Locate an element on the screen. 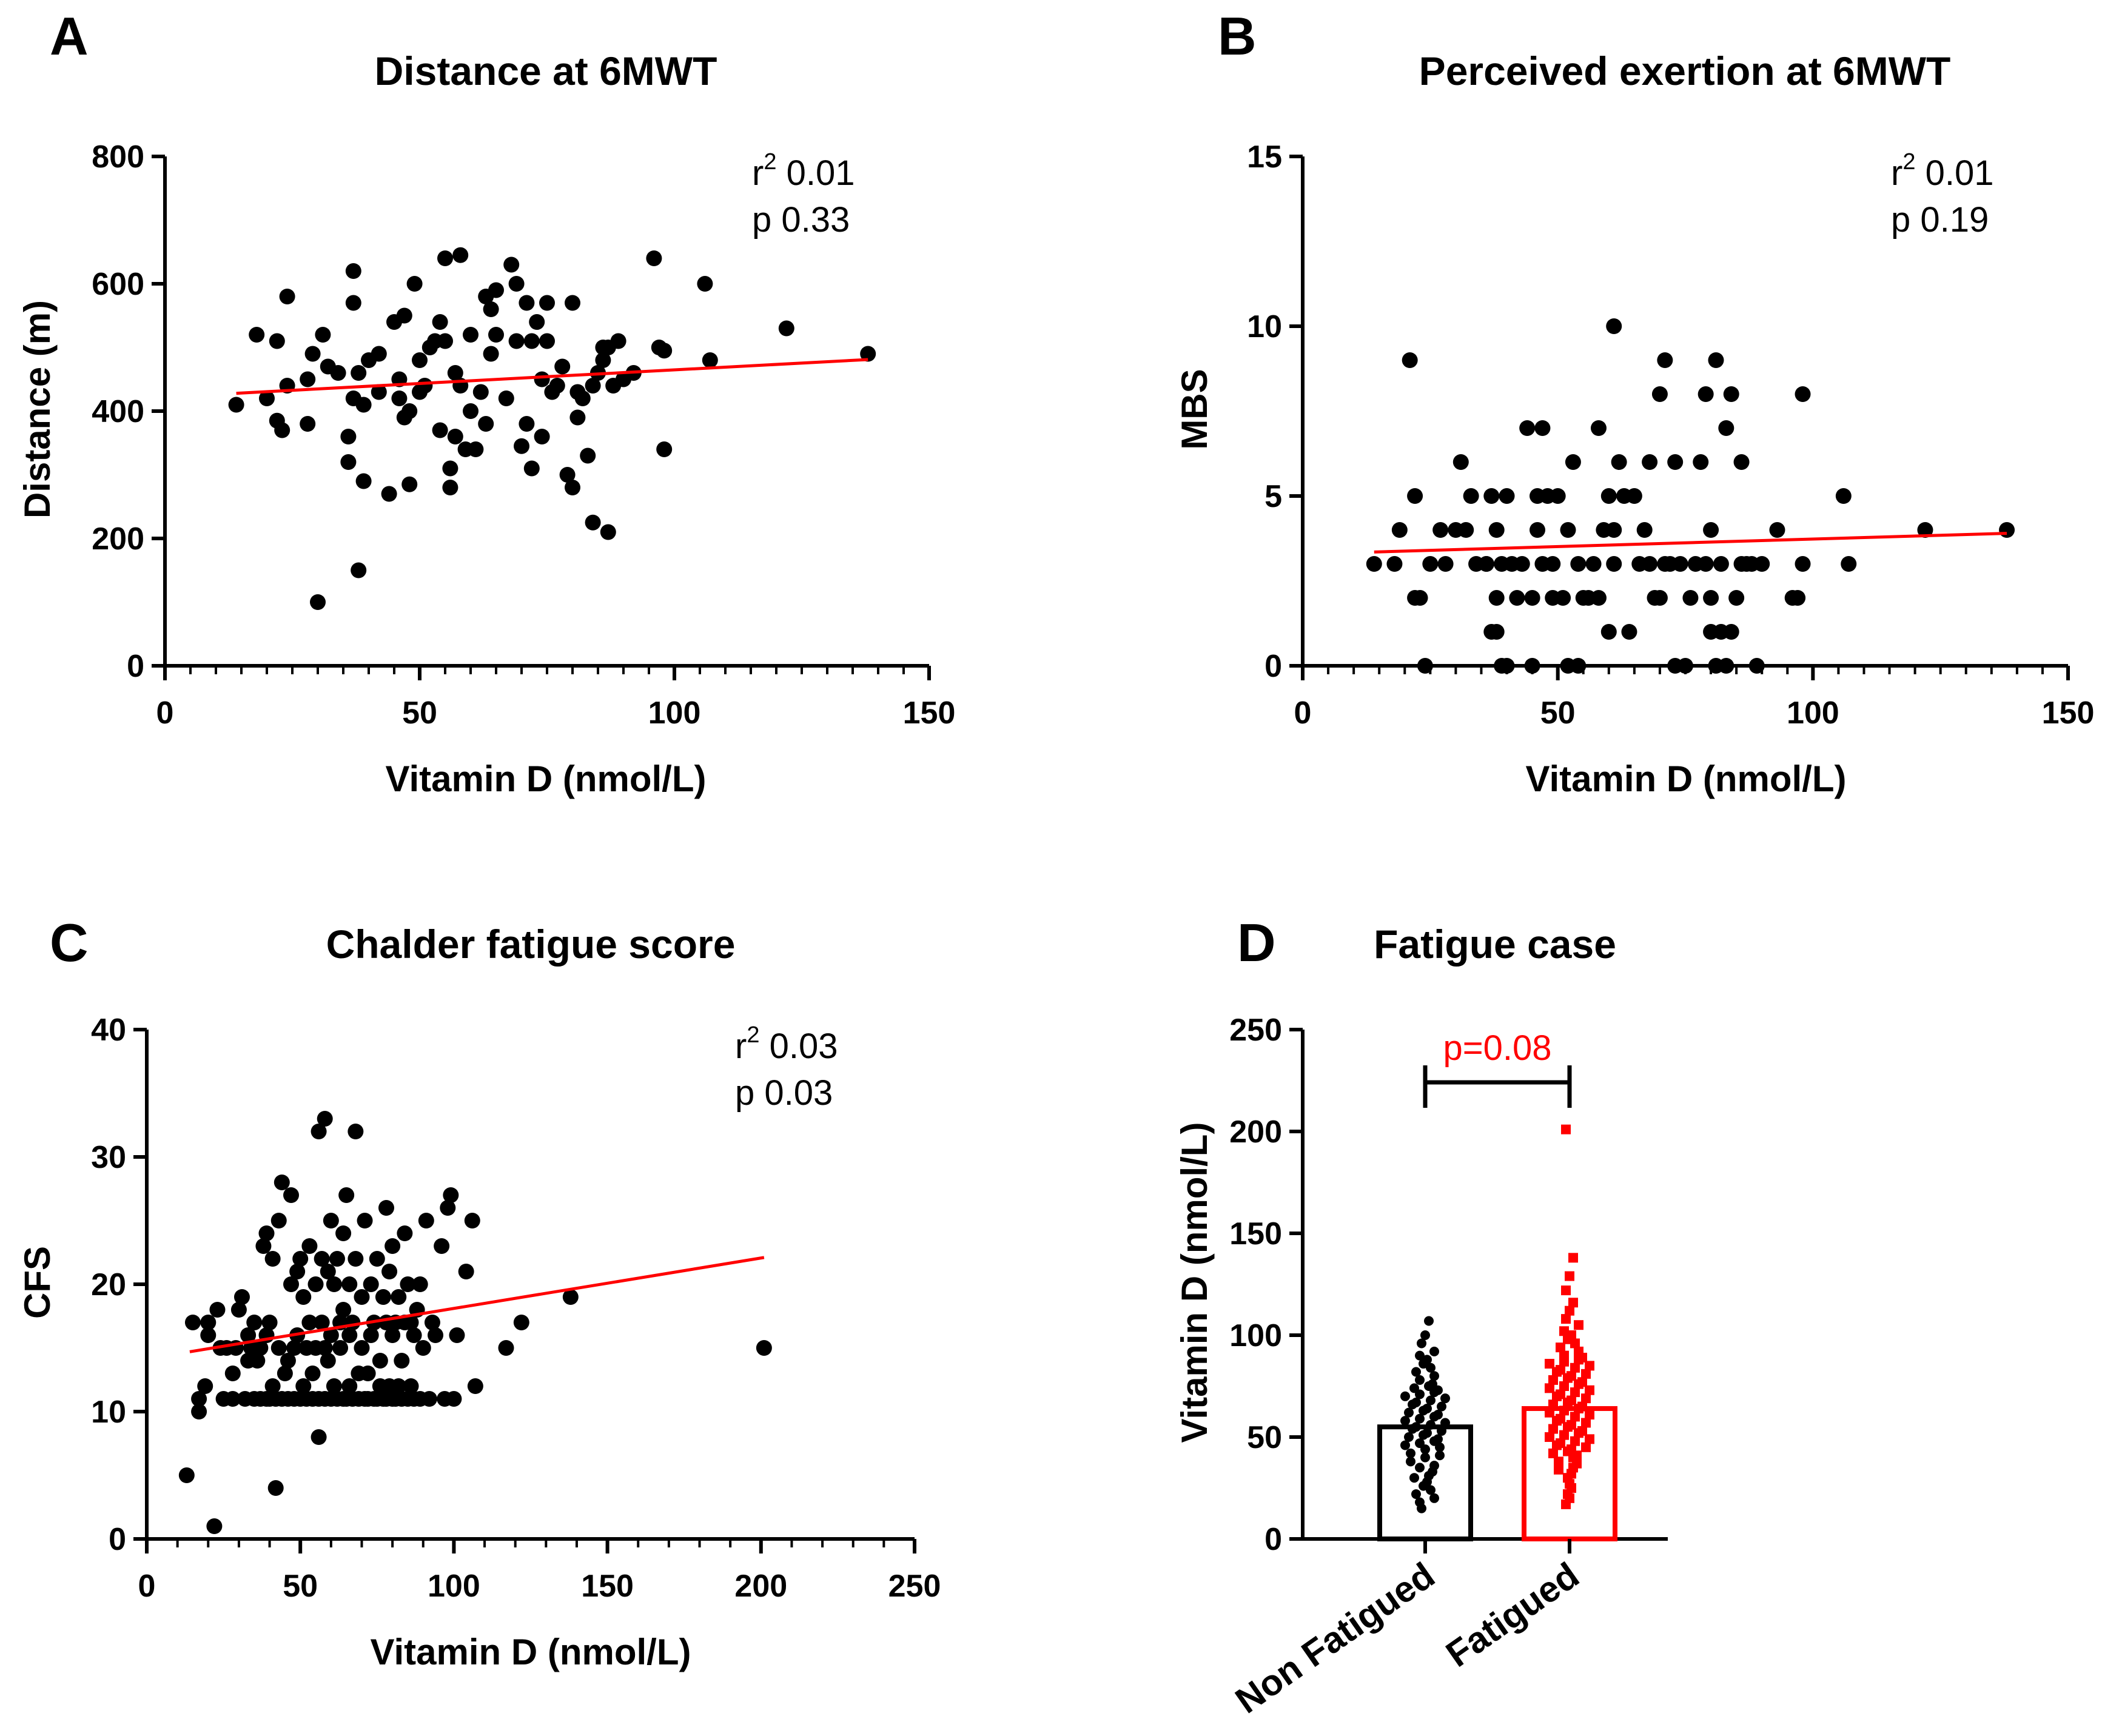  y-axis-title-b: MBS is located at coordinates (1194, 409).